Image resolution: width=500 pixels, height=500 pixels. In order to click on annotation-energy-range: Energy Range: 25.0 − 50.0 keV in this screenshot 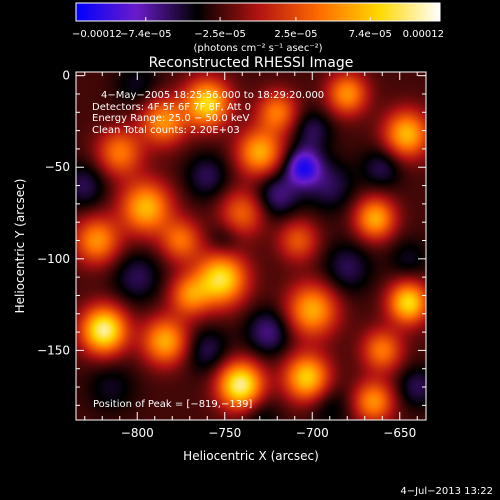, I will do `click(170, 118)`.